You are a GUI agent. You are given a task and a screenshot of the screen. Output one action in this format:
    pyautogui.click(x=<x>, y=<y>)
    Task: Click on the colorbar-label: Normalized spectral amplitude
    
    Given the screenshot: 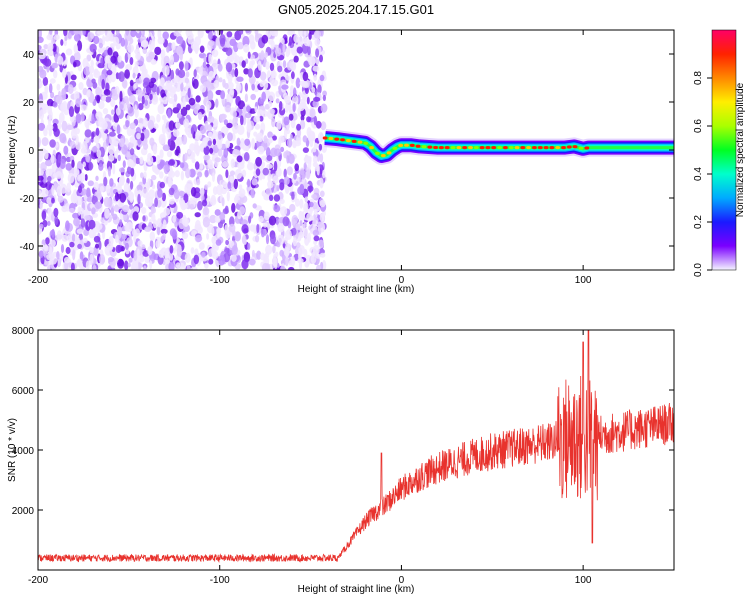 What is the action you would take?
    pyautogui.click(x=740, y=149)
    